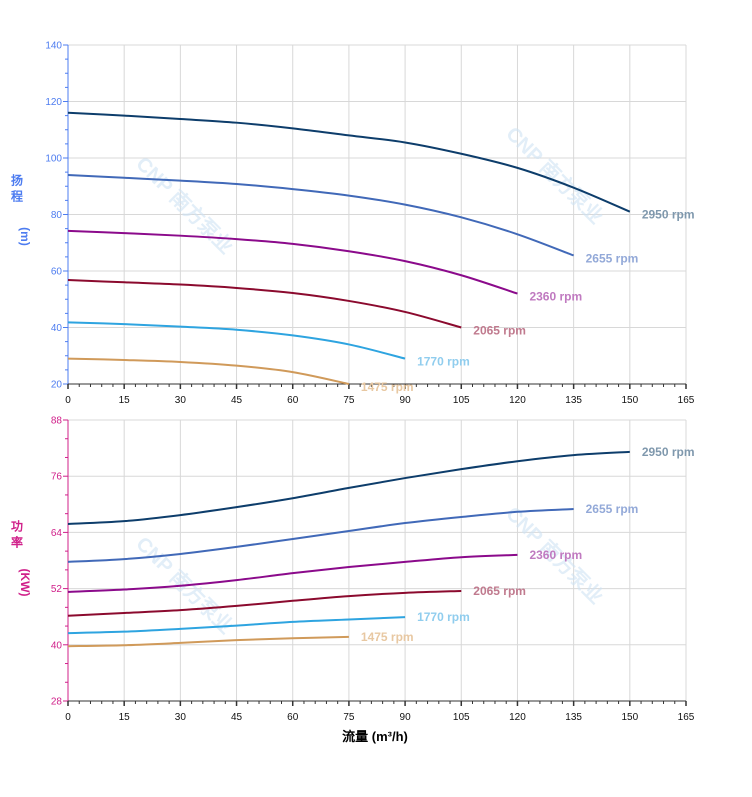  I want to click on y-tick-label: 28, so click(57, 702).